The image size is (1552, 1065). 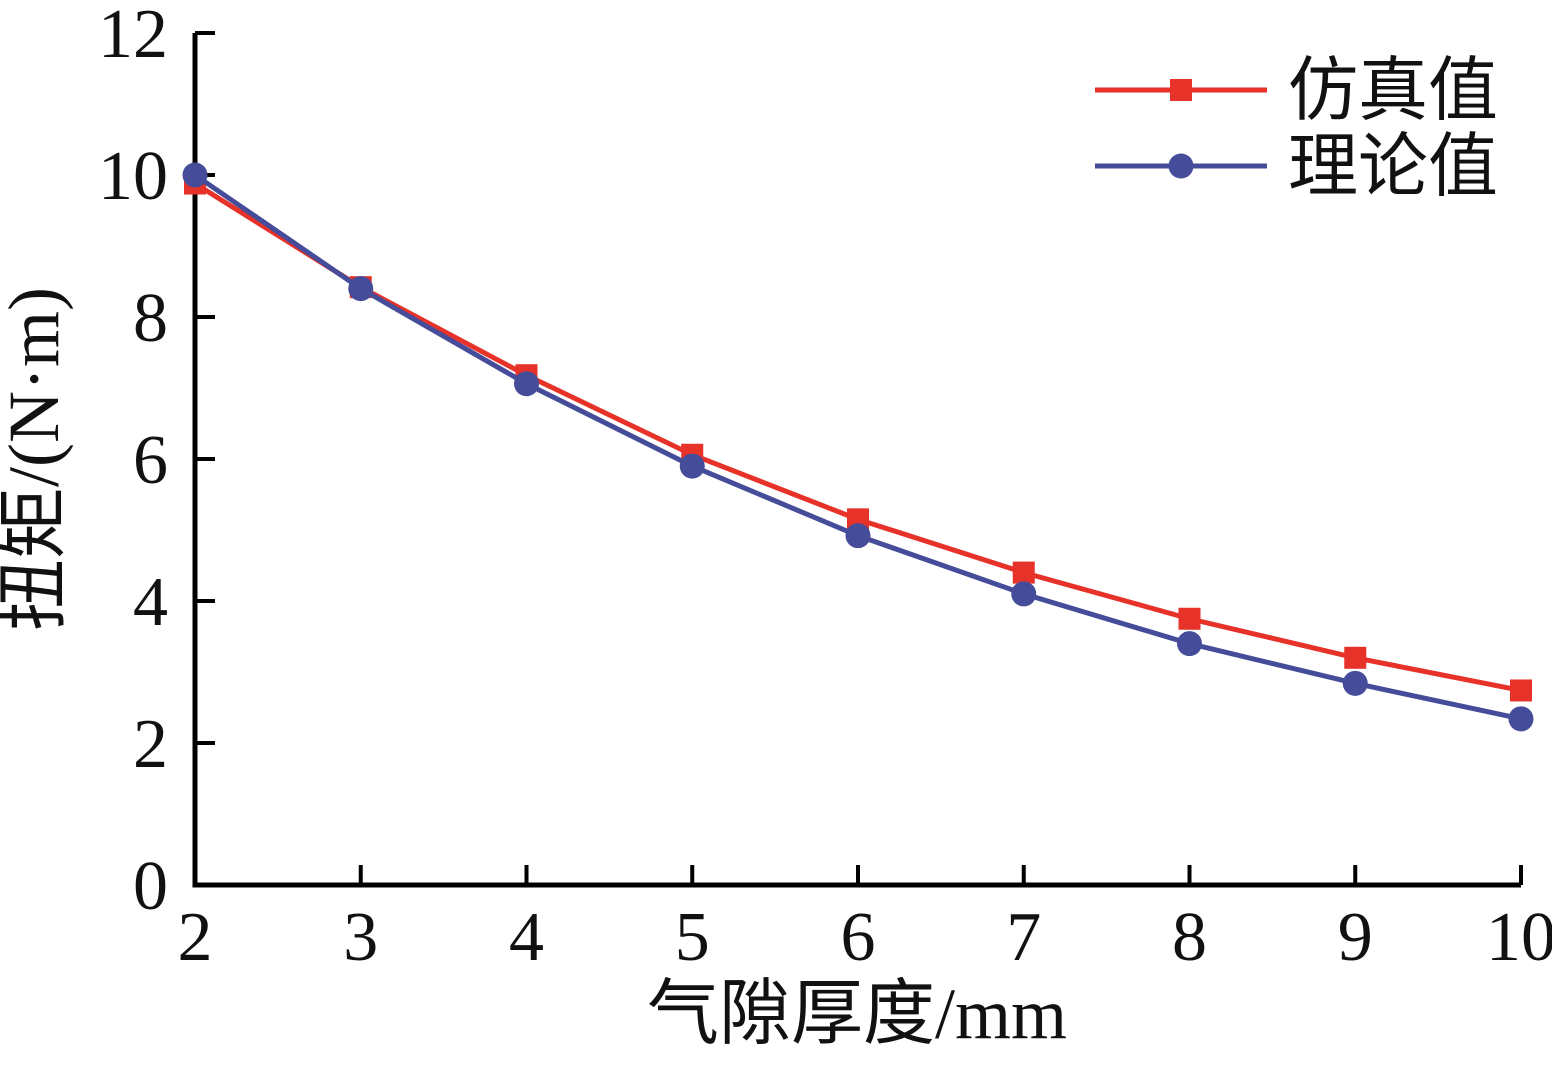 I want to click on x-tick-label: 9, so click(x=1355, y=937).